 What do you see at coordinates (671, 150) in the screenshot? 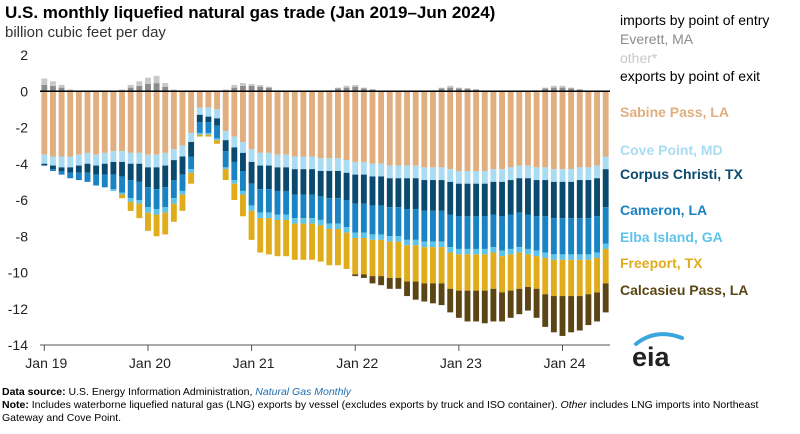
I see `legend-item-cove-point: Cove Point, MD` at bounding box center [671, 150].